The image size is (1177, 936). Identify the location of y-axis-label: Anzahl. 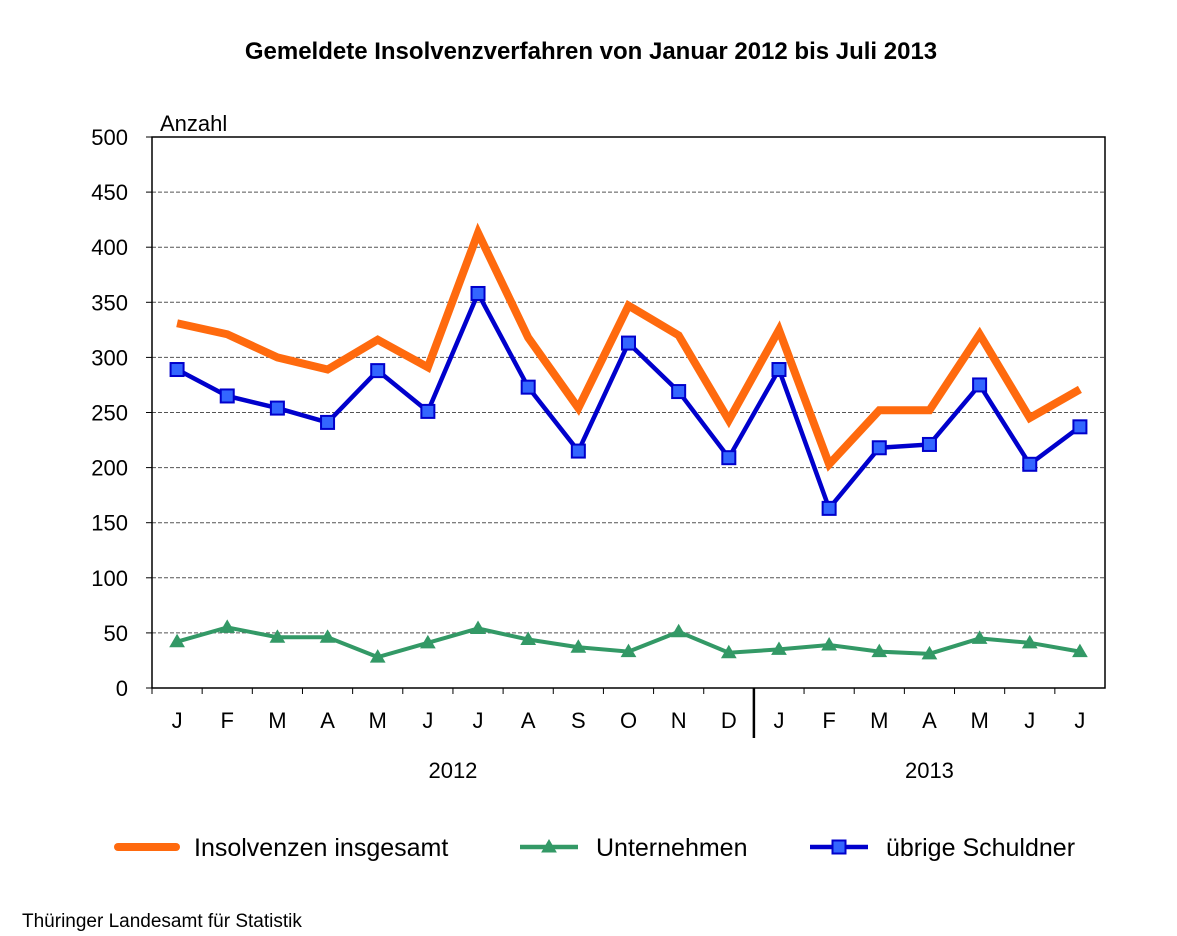
(193, 123).